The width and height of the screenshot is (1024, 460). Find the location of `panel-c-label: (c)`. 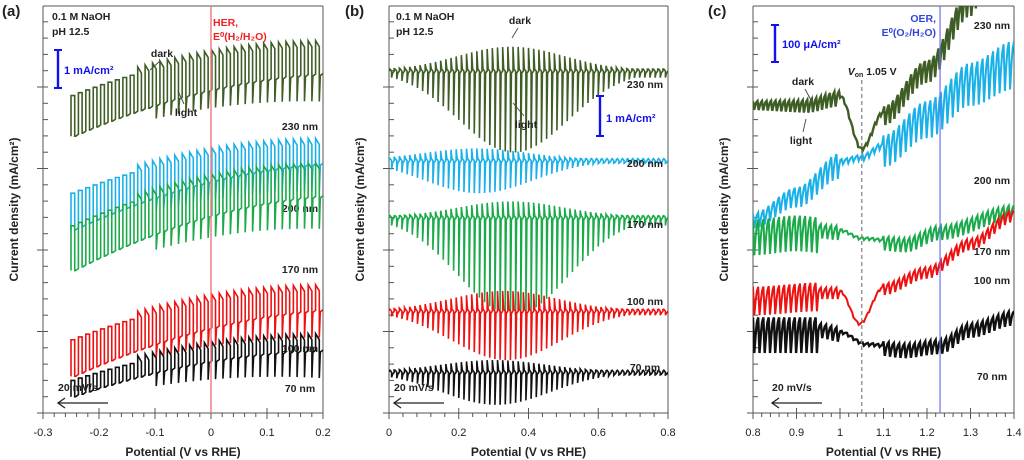

panel-c-label: (c) is located at coordinates (717, 11).